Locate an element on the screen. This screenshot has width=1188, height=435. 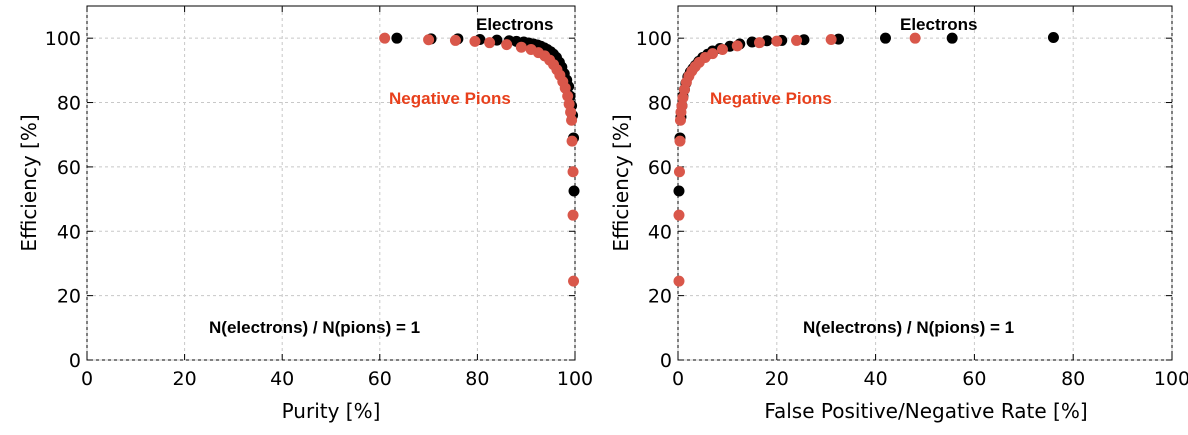
x-axis-label: False Positive/Negative Rate [%] is located at coordinates (925, 411).